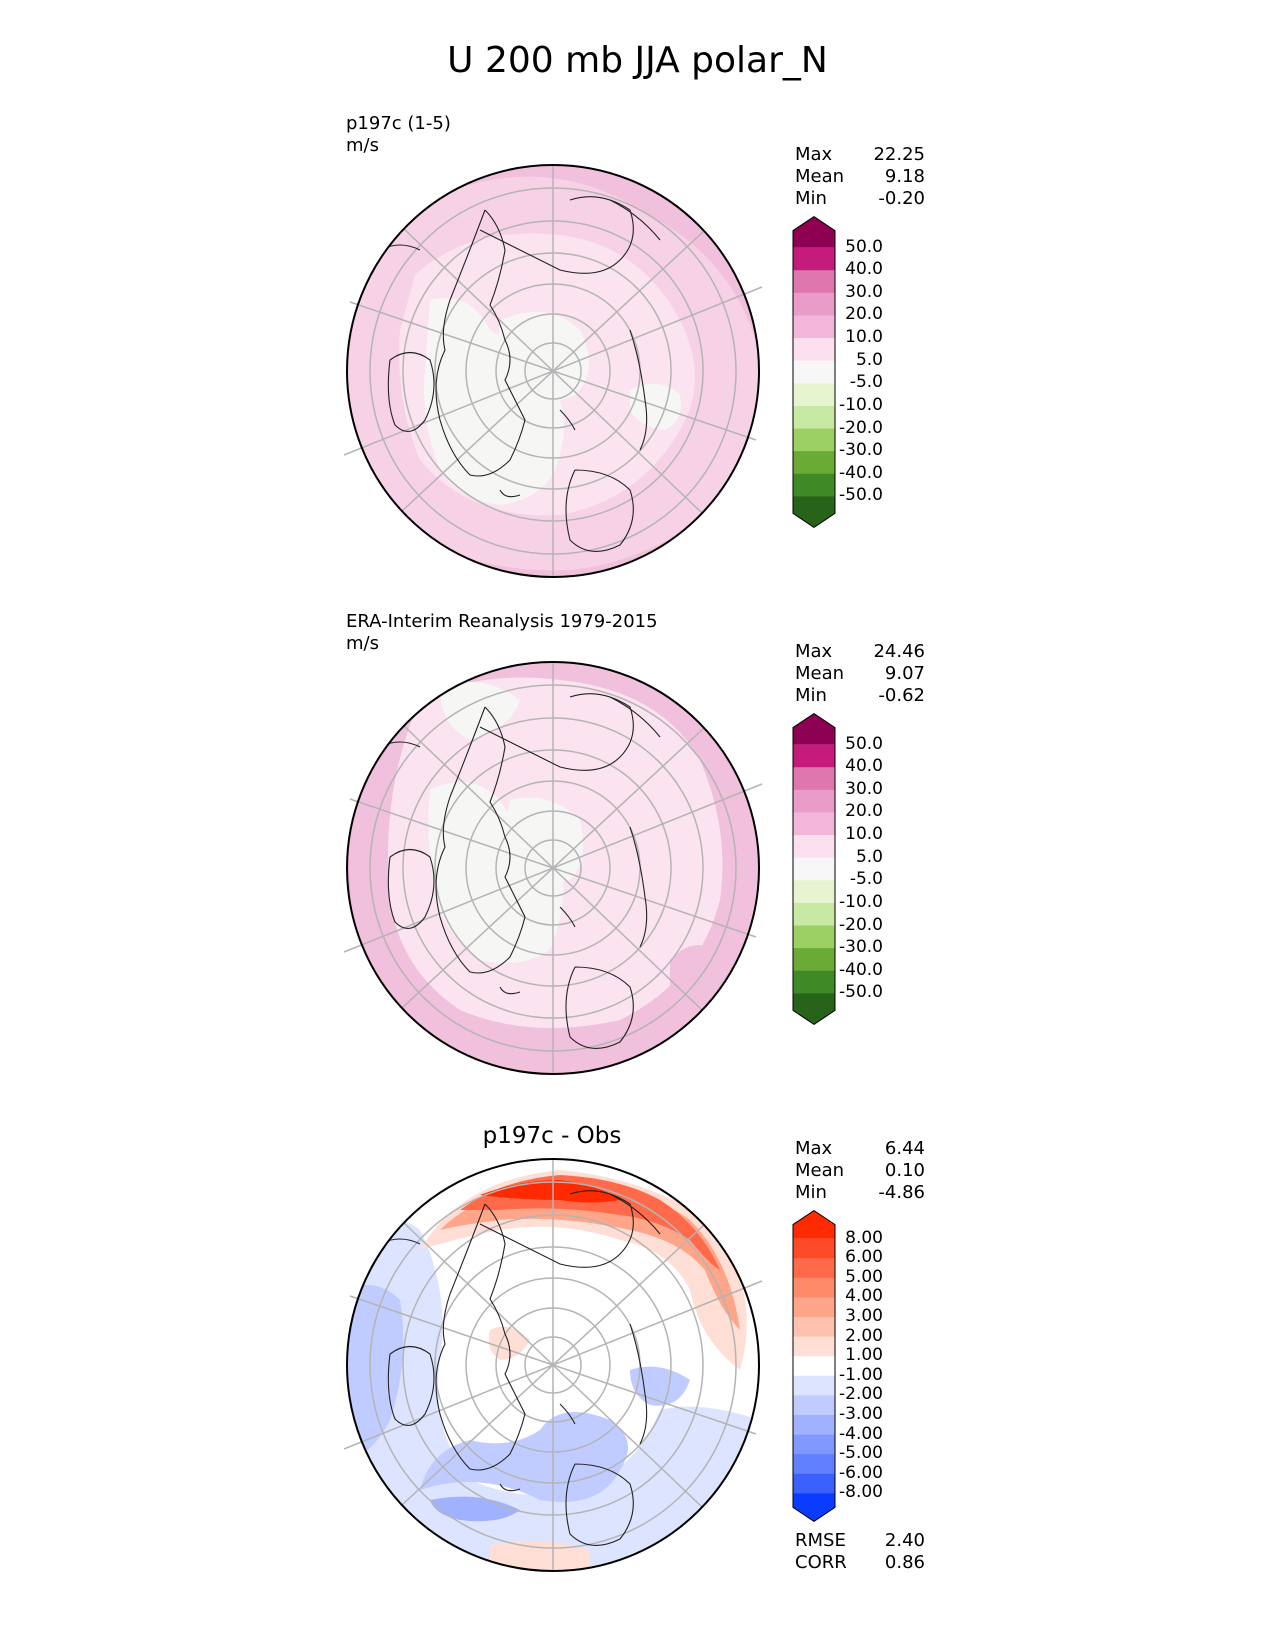  I want to click on map-panel-2-border, so click(553, 868).